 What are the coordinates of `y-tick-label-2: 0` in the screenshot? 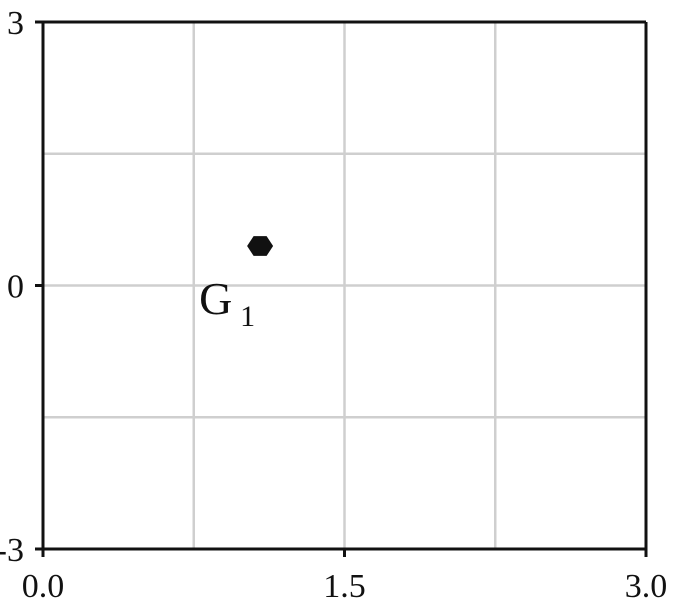 It's located at (15, 287).